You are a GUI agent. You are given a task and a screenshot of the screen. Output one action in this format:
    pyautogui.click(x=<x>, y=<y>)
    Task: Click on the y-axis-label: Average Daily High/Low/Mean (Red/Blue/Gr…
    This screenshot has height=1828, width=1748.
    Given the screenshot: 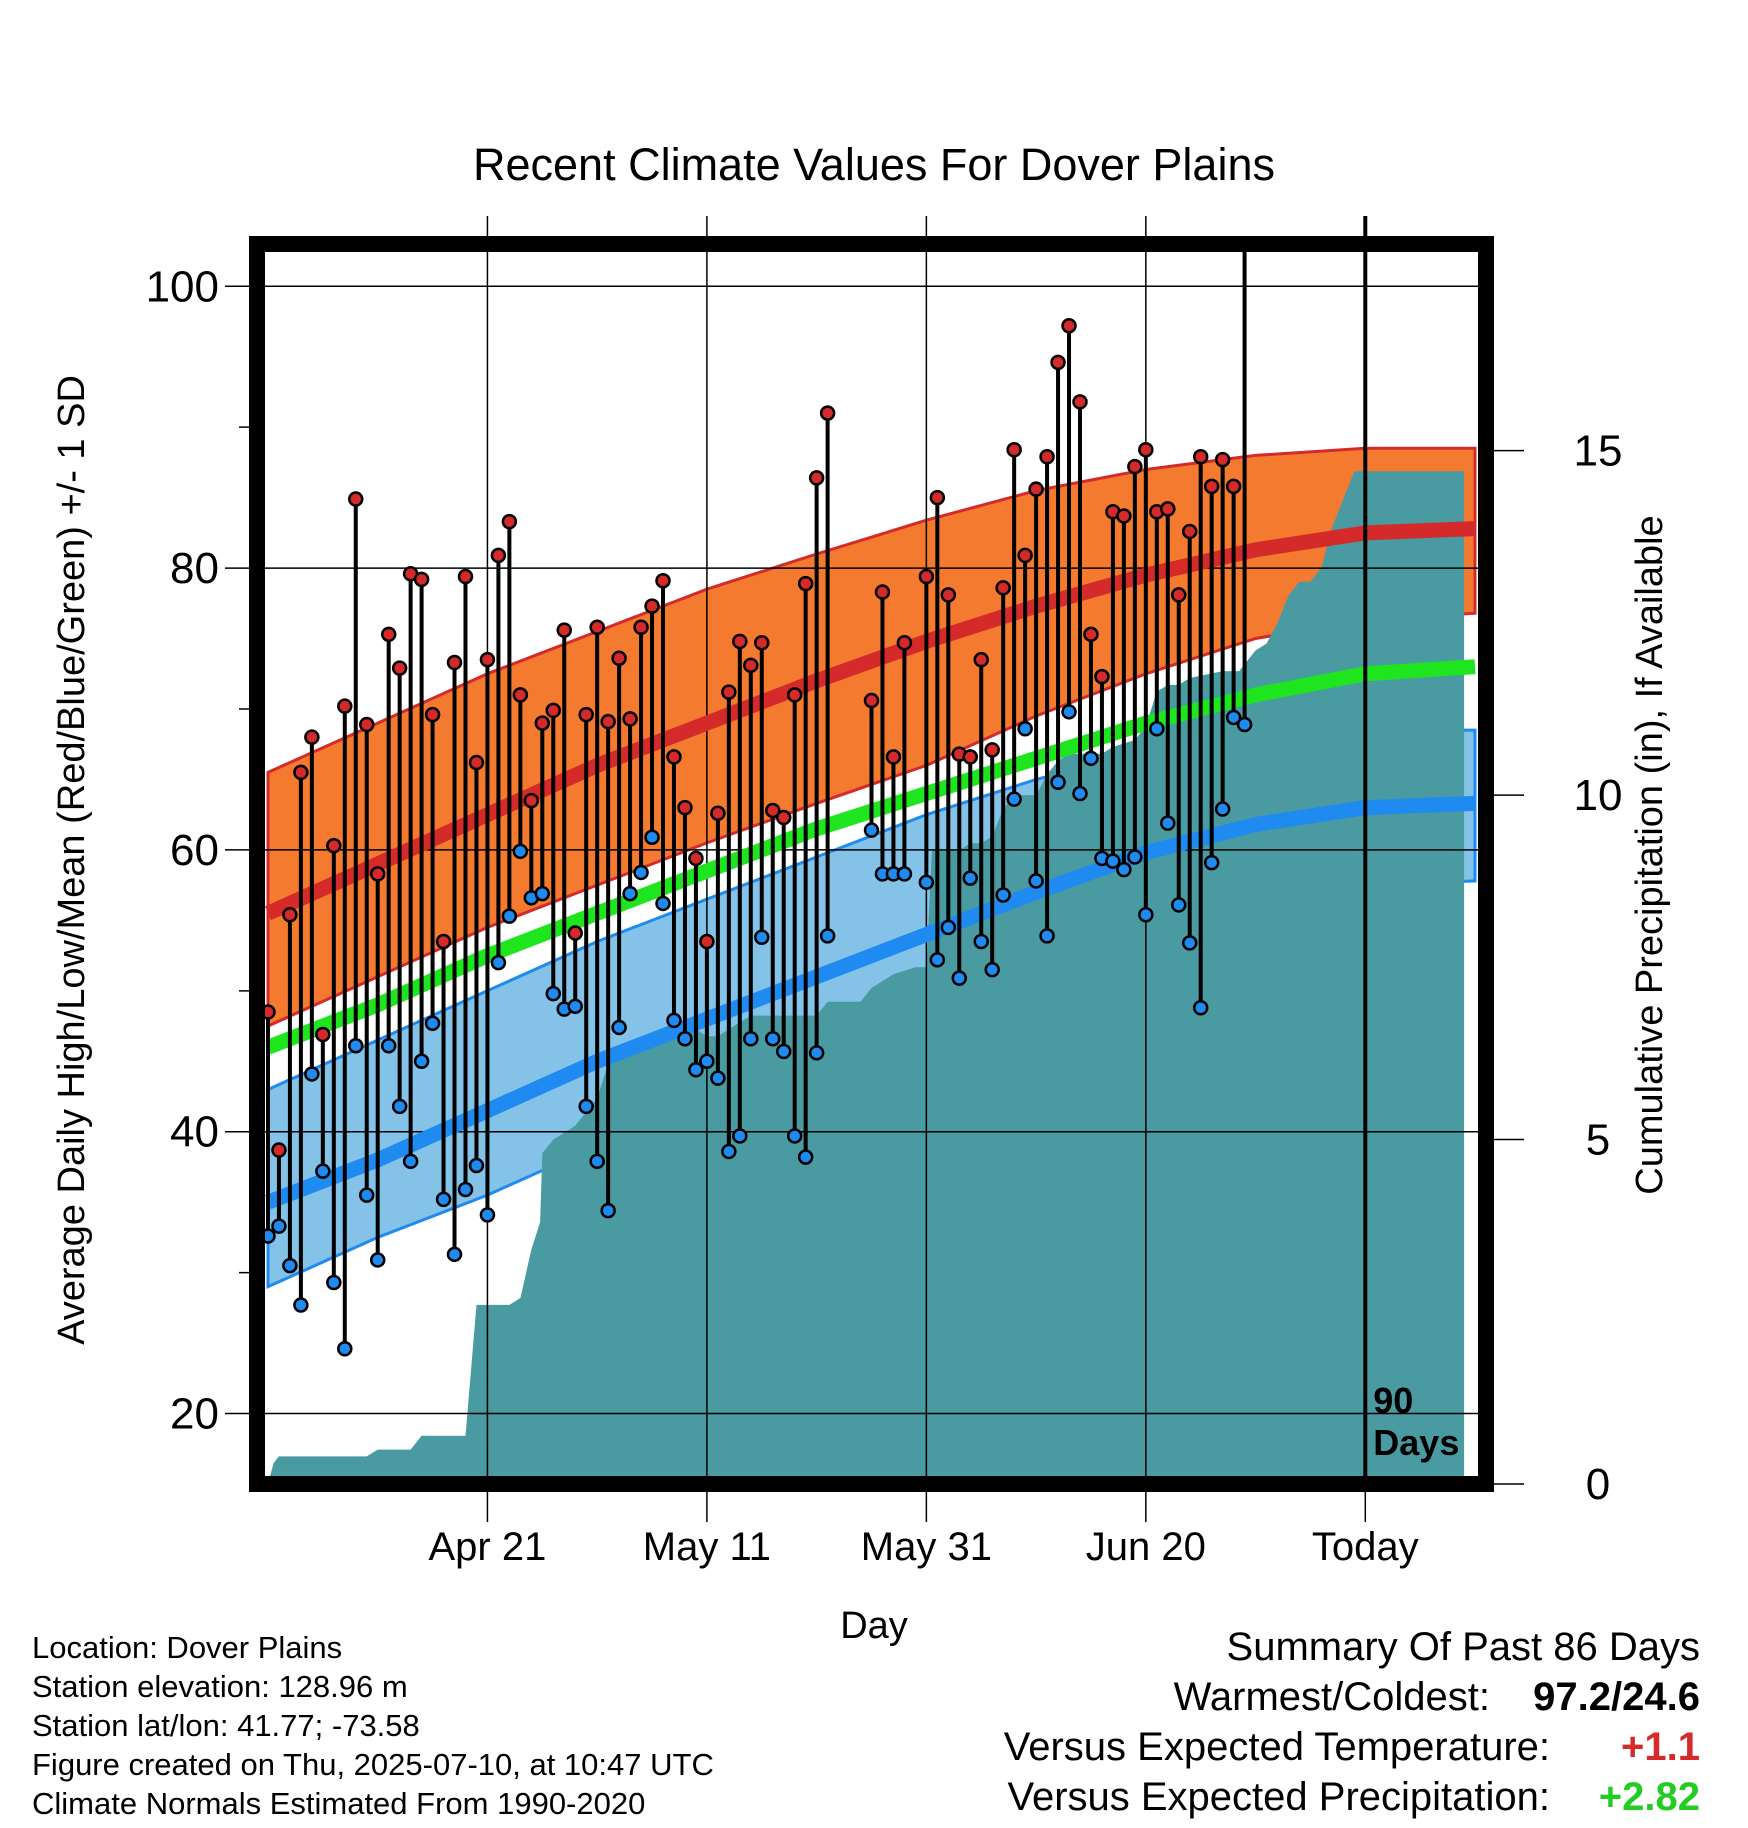 What is the action you would take?
    pyautogui.click(x=72, y=860)
    